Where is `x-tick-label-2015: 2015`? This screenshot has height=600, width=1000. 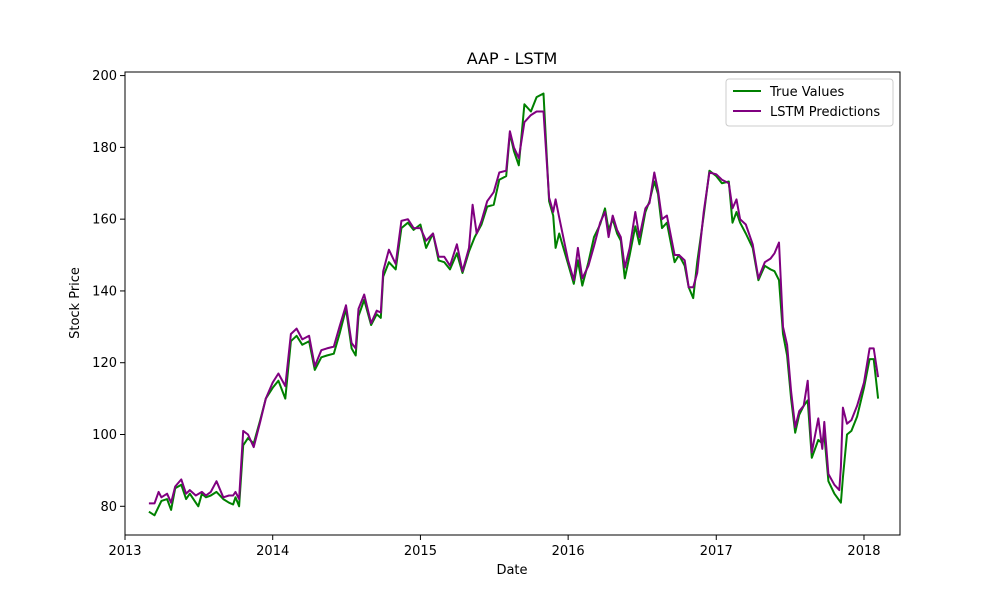
x-tick-label-2015: 2015 is located at coordinates (420, 551).